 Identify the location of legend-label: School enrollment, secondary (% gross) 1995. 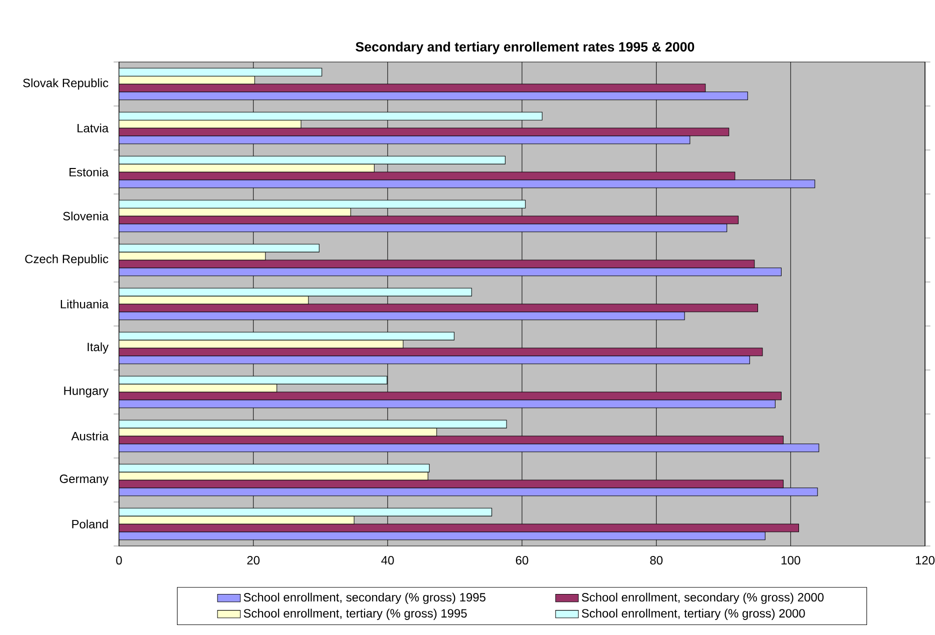
(365, 598).